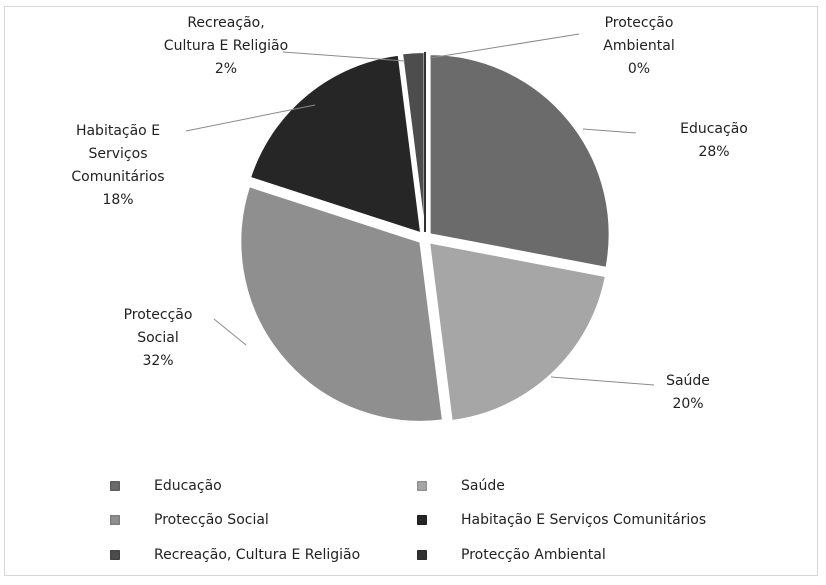 The height and width of the screenshot is (585, 826). Describe the element at coordinates (117, 165) in the screenshot. I see `slice-label-habitacao-e-servicos-comunitarios: Habitação E Serviços Comunitários 18%` at that location.